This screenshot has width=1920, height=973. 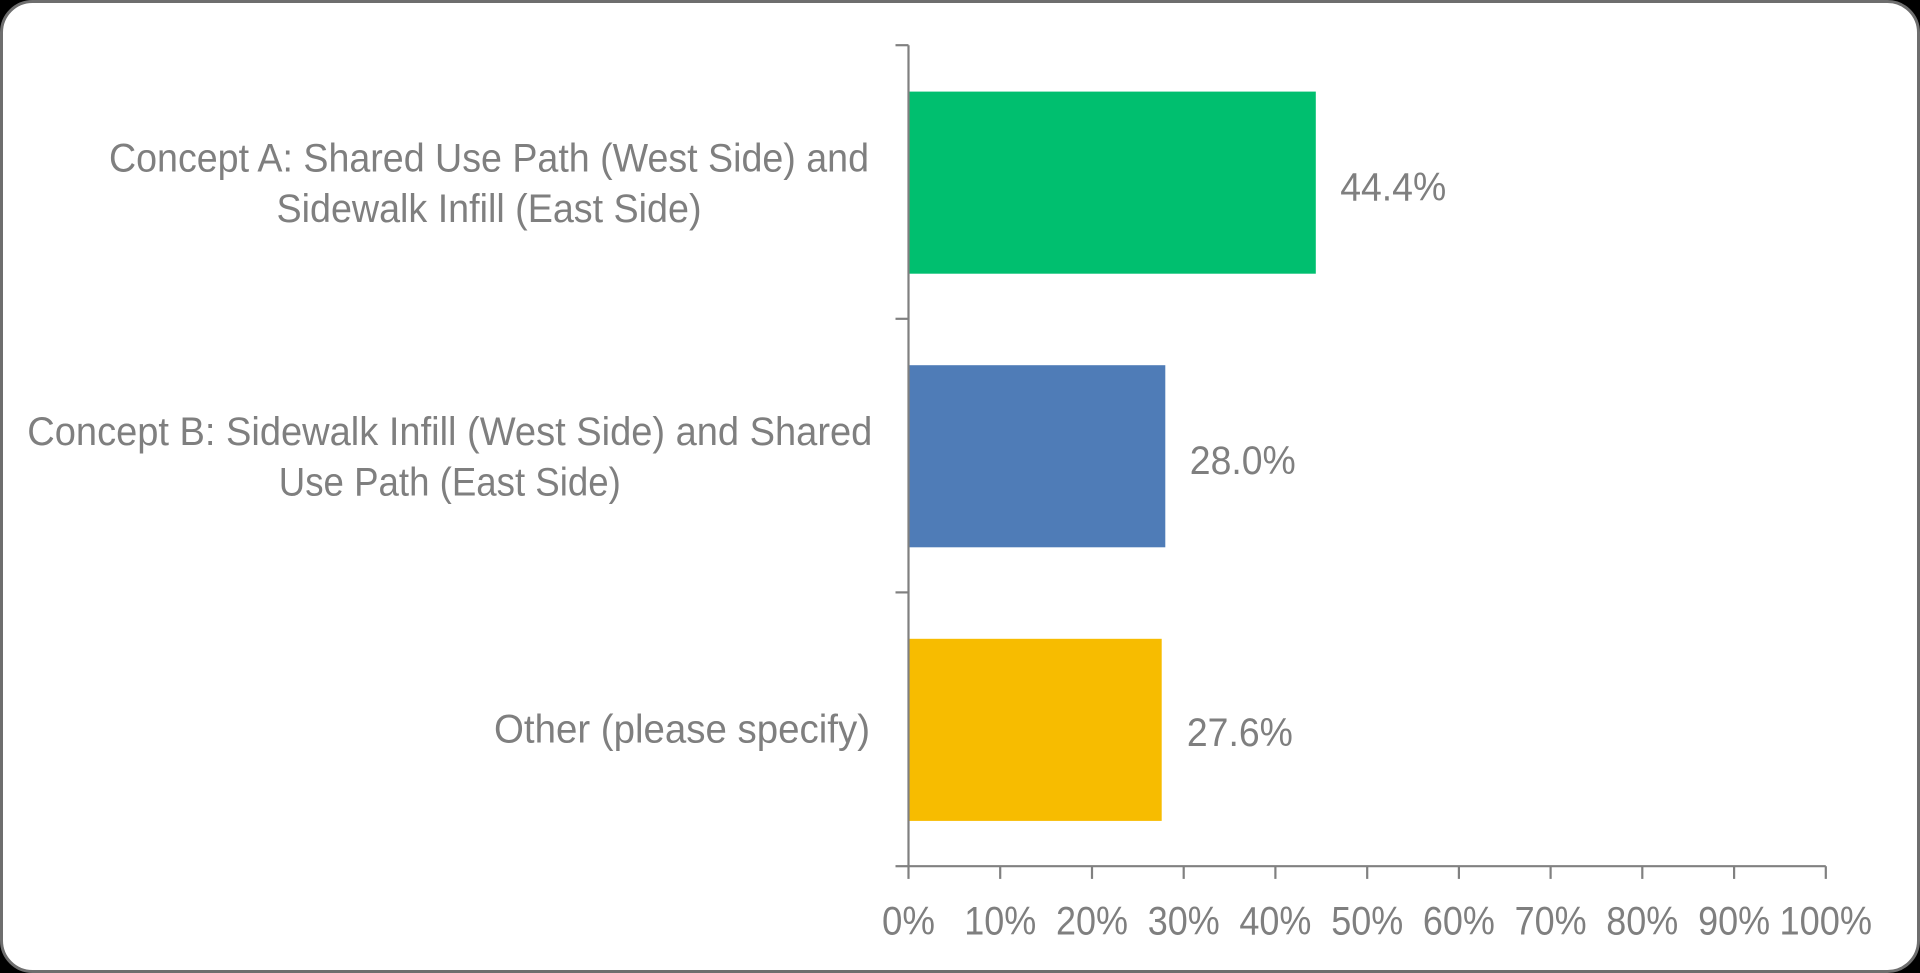 I want to click on svg-text: 50%, so click(x=1367, y=922).